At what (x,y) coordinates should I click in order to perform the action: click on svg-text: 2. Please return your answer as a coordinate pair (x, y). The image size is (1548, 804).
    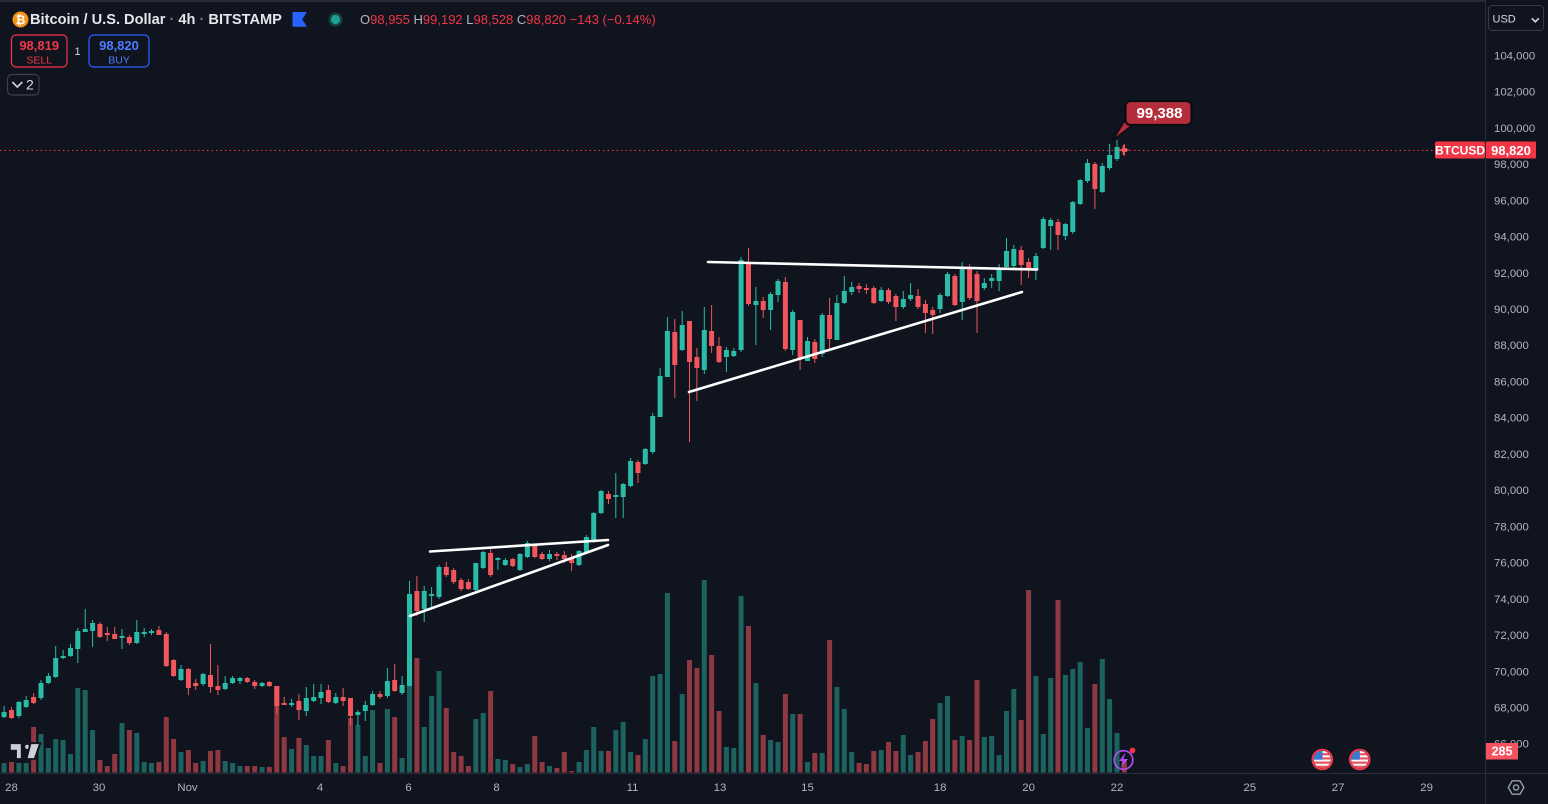
    Looking at the image, I should click on (30, 85).